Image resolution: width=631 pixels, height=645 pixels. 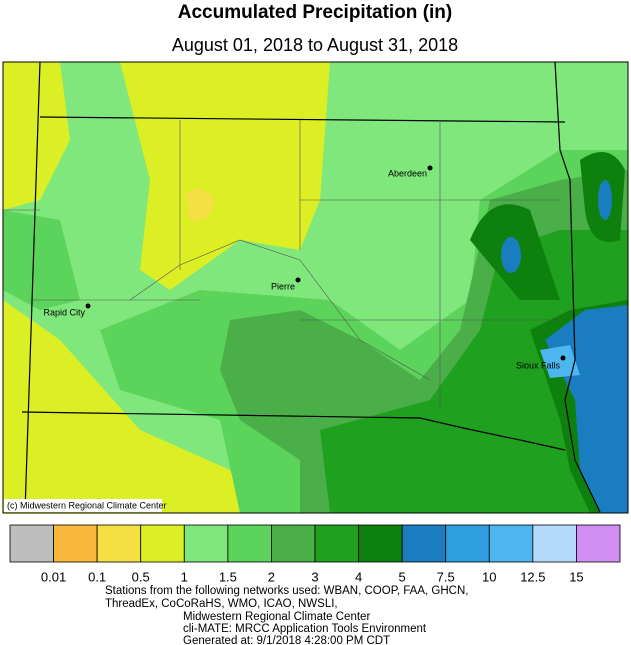 I want to click on legend-label: 2, so click(x=271, y=576).